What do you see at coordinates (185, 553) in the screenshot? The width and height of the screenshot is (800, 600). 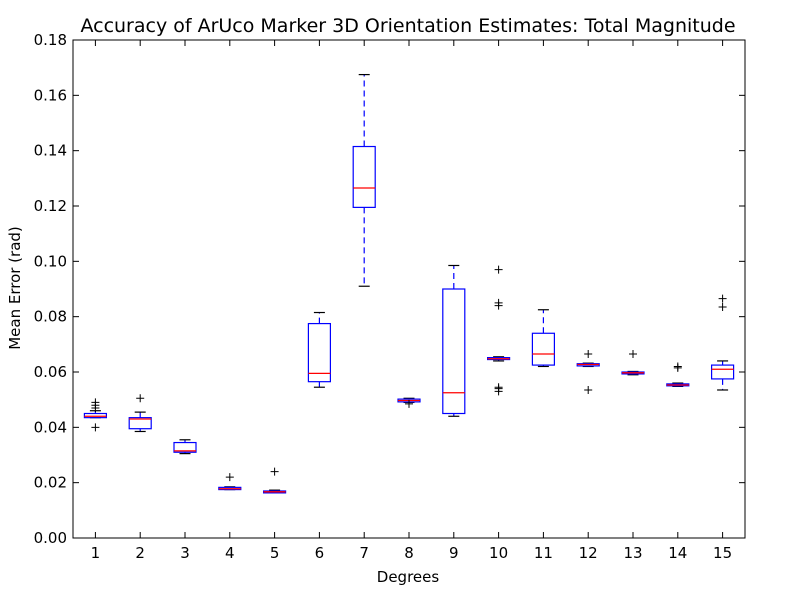 I see `x-tick-label: 3` at bounding box center [185, 553].